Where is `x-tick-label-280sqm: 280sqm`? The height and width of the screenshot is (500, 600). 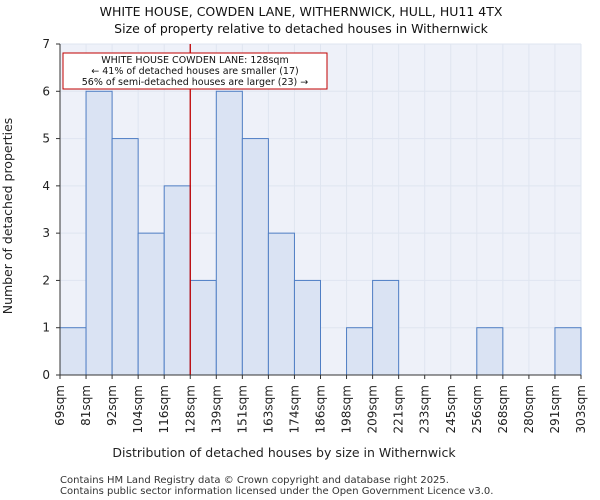 x-tick-label-280sqm: 280sqm is located at coordinates (529, 409).